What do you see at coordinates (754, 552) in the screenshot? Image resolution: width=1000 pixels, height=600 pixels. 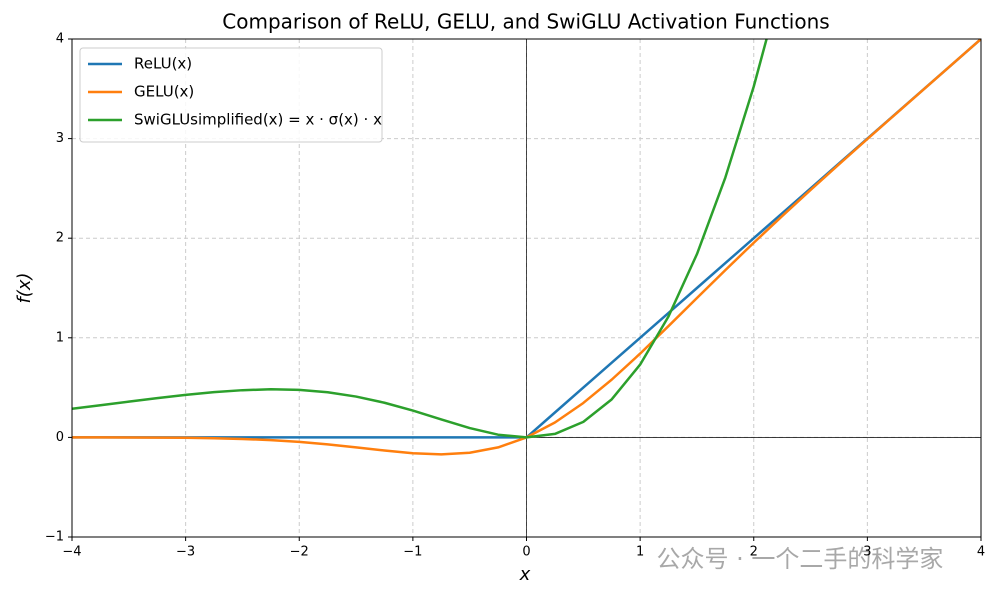 I see `x-tick-label: 2` at bounding box center [754, 552].